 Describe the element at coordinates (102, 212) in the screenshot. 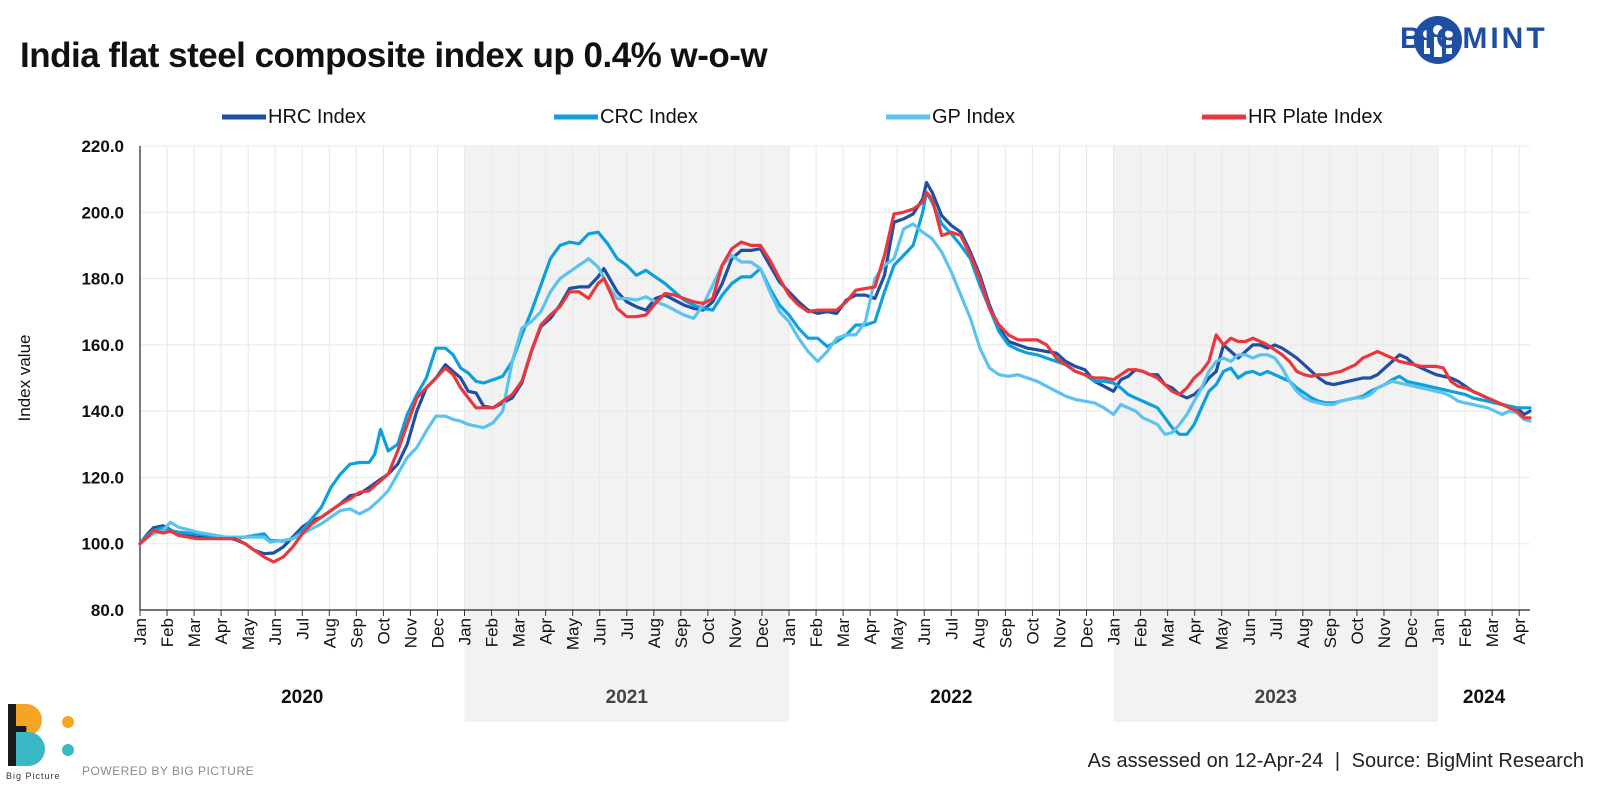

I see `y-tick-label: 200.0` at that location.